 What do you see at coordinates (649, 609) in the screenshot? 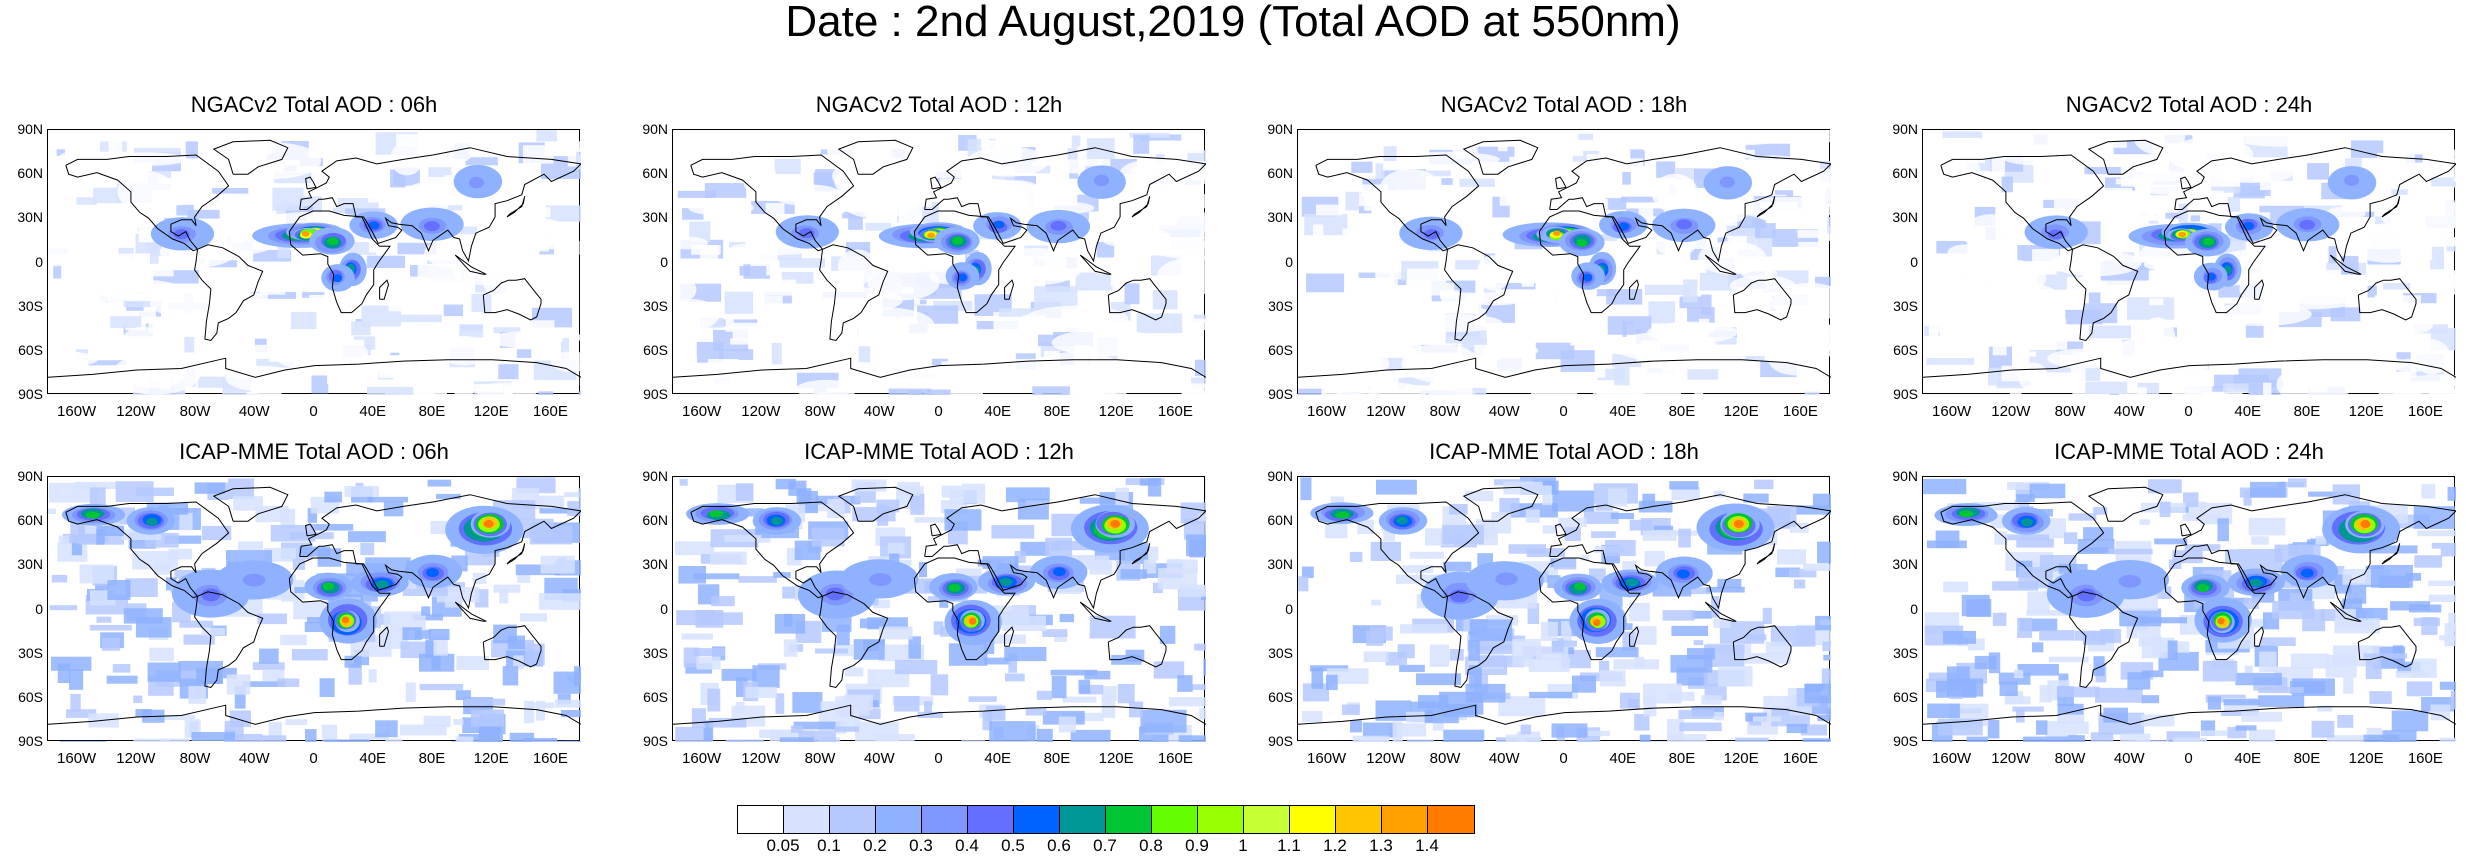
I see `lat-tick-label: 0` at bounding box center [649, 609].